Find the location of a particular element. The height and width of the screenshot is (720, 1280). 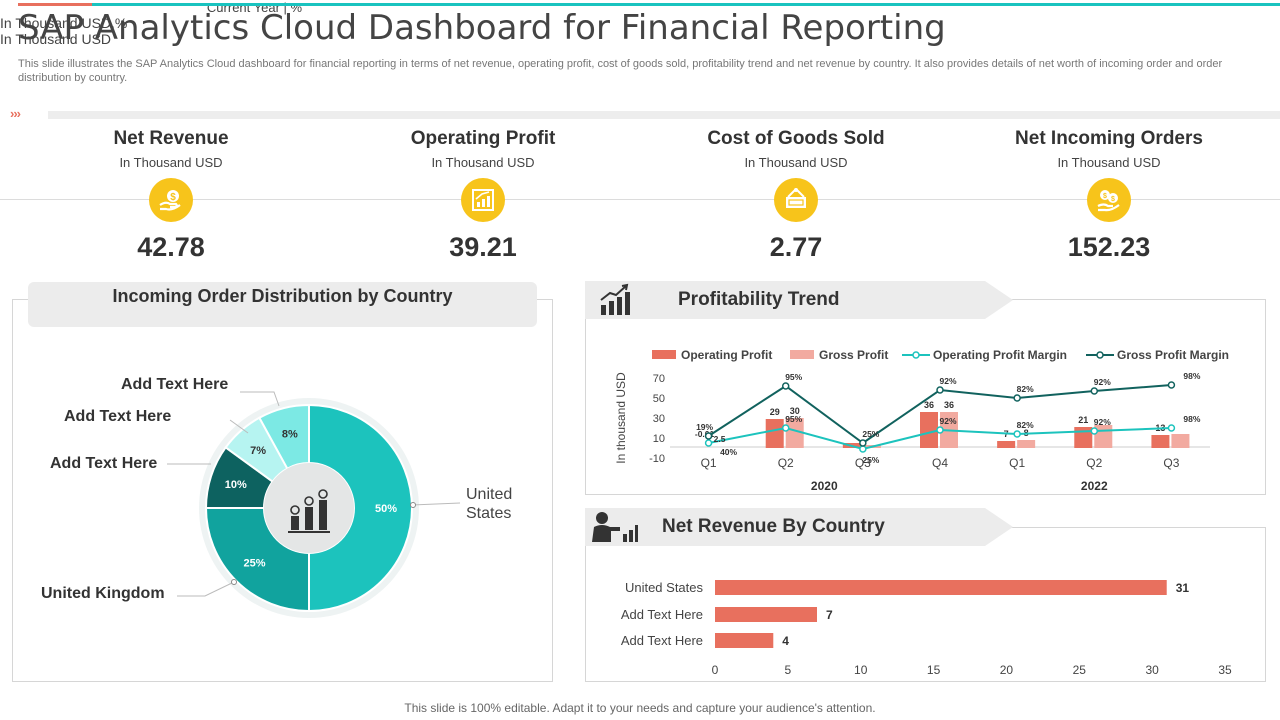

trend-chart-icon is located at coordinates (615, 299).